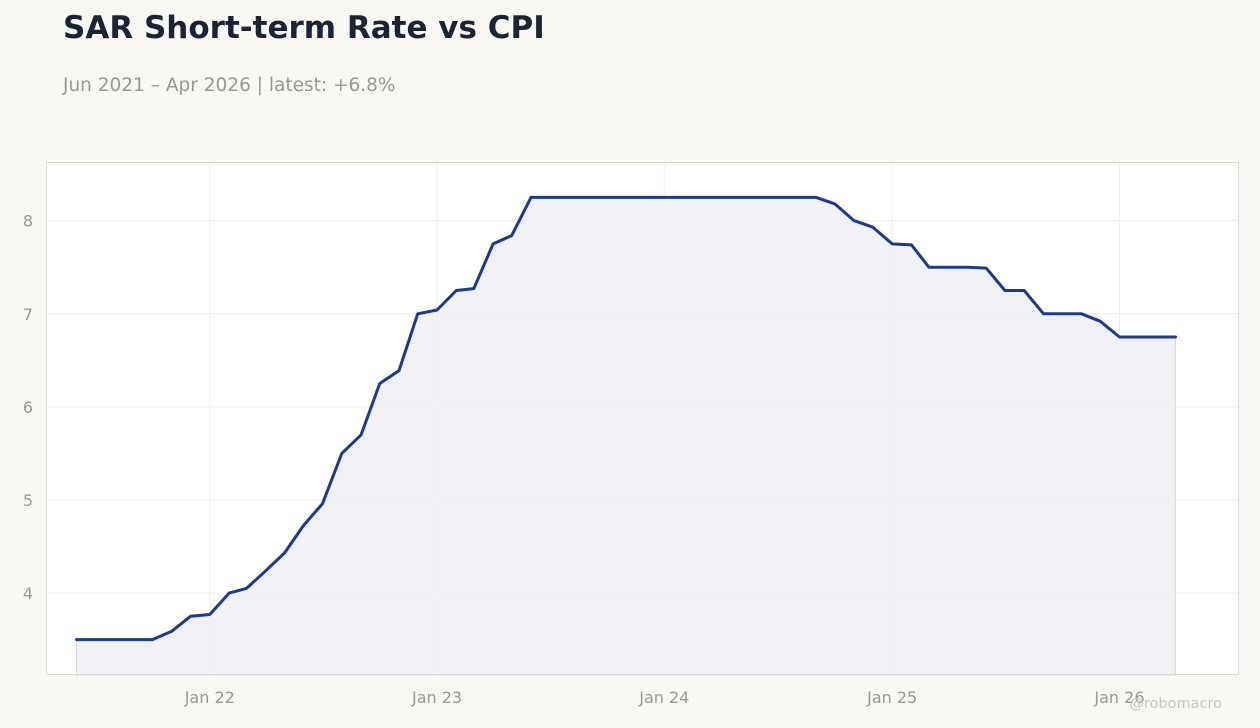  I want to click on chart-subtitle: Jun 2021 – Apr 2026 | latest: +6.8%, so click(229, 85).